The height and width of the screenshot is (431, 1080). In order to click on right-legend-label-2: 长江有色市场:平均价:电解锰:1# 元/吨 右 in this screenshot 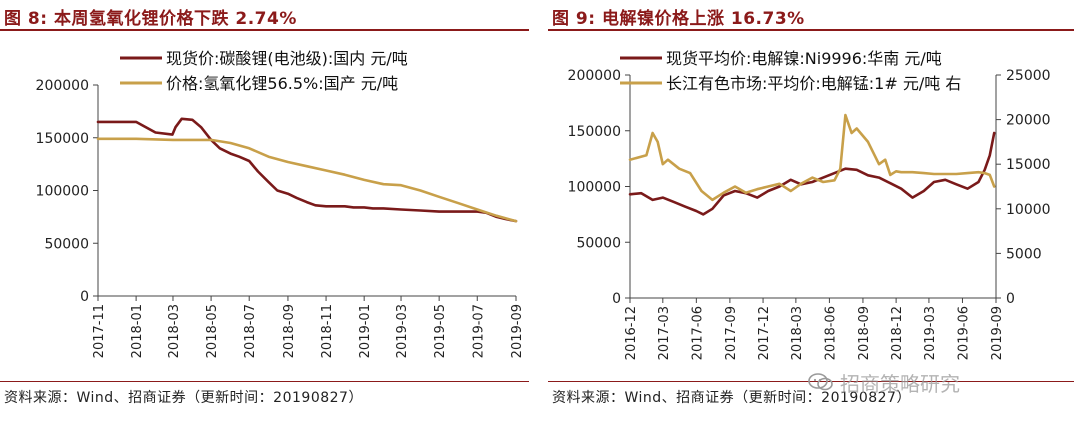, I will do `click(813, 83)`.